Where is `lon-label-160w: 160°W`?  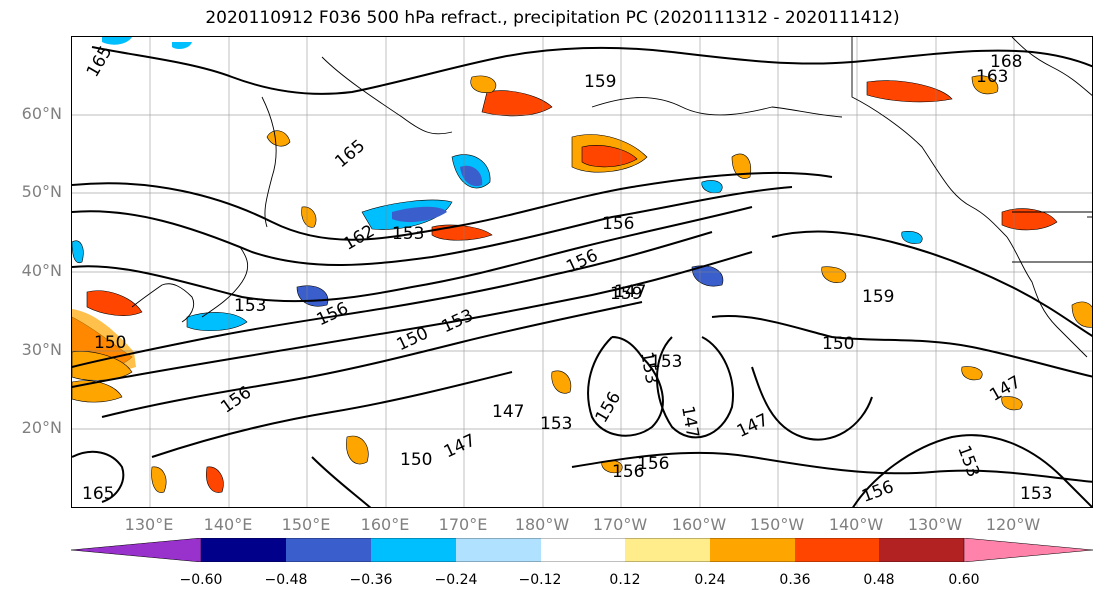 lon-label-160w: 160°W is located at coordinates (699, 524).